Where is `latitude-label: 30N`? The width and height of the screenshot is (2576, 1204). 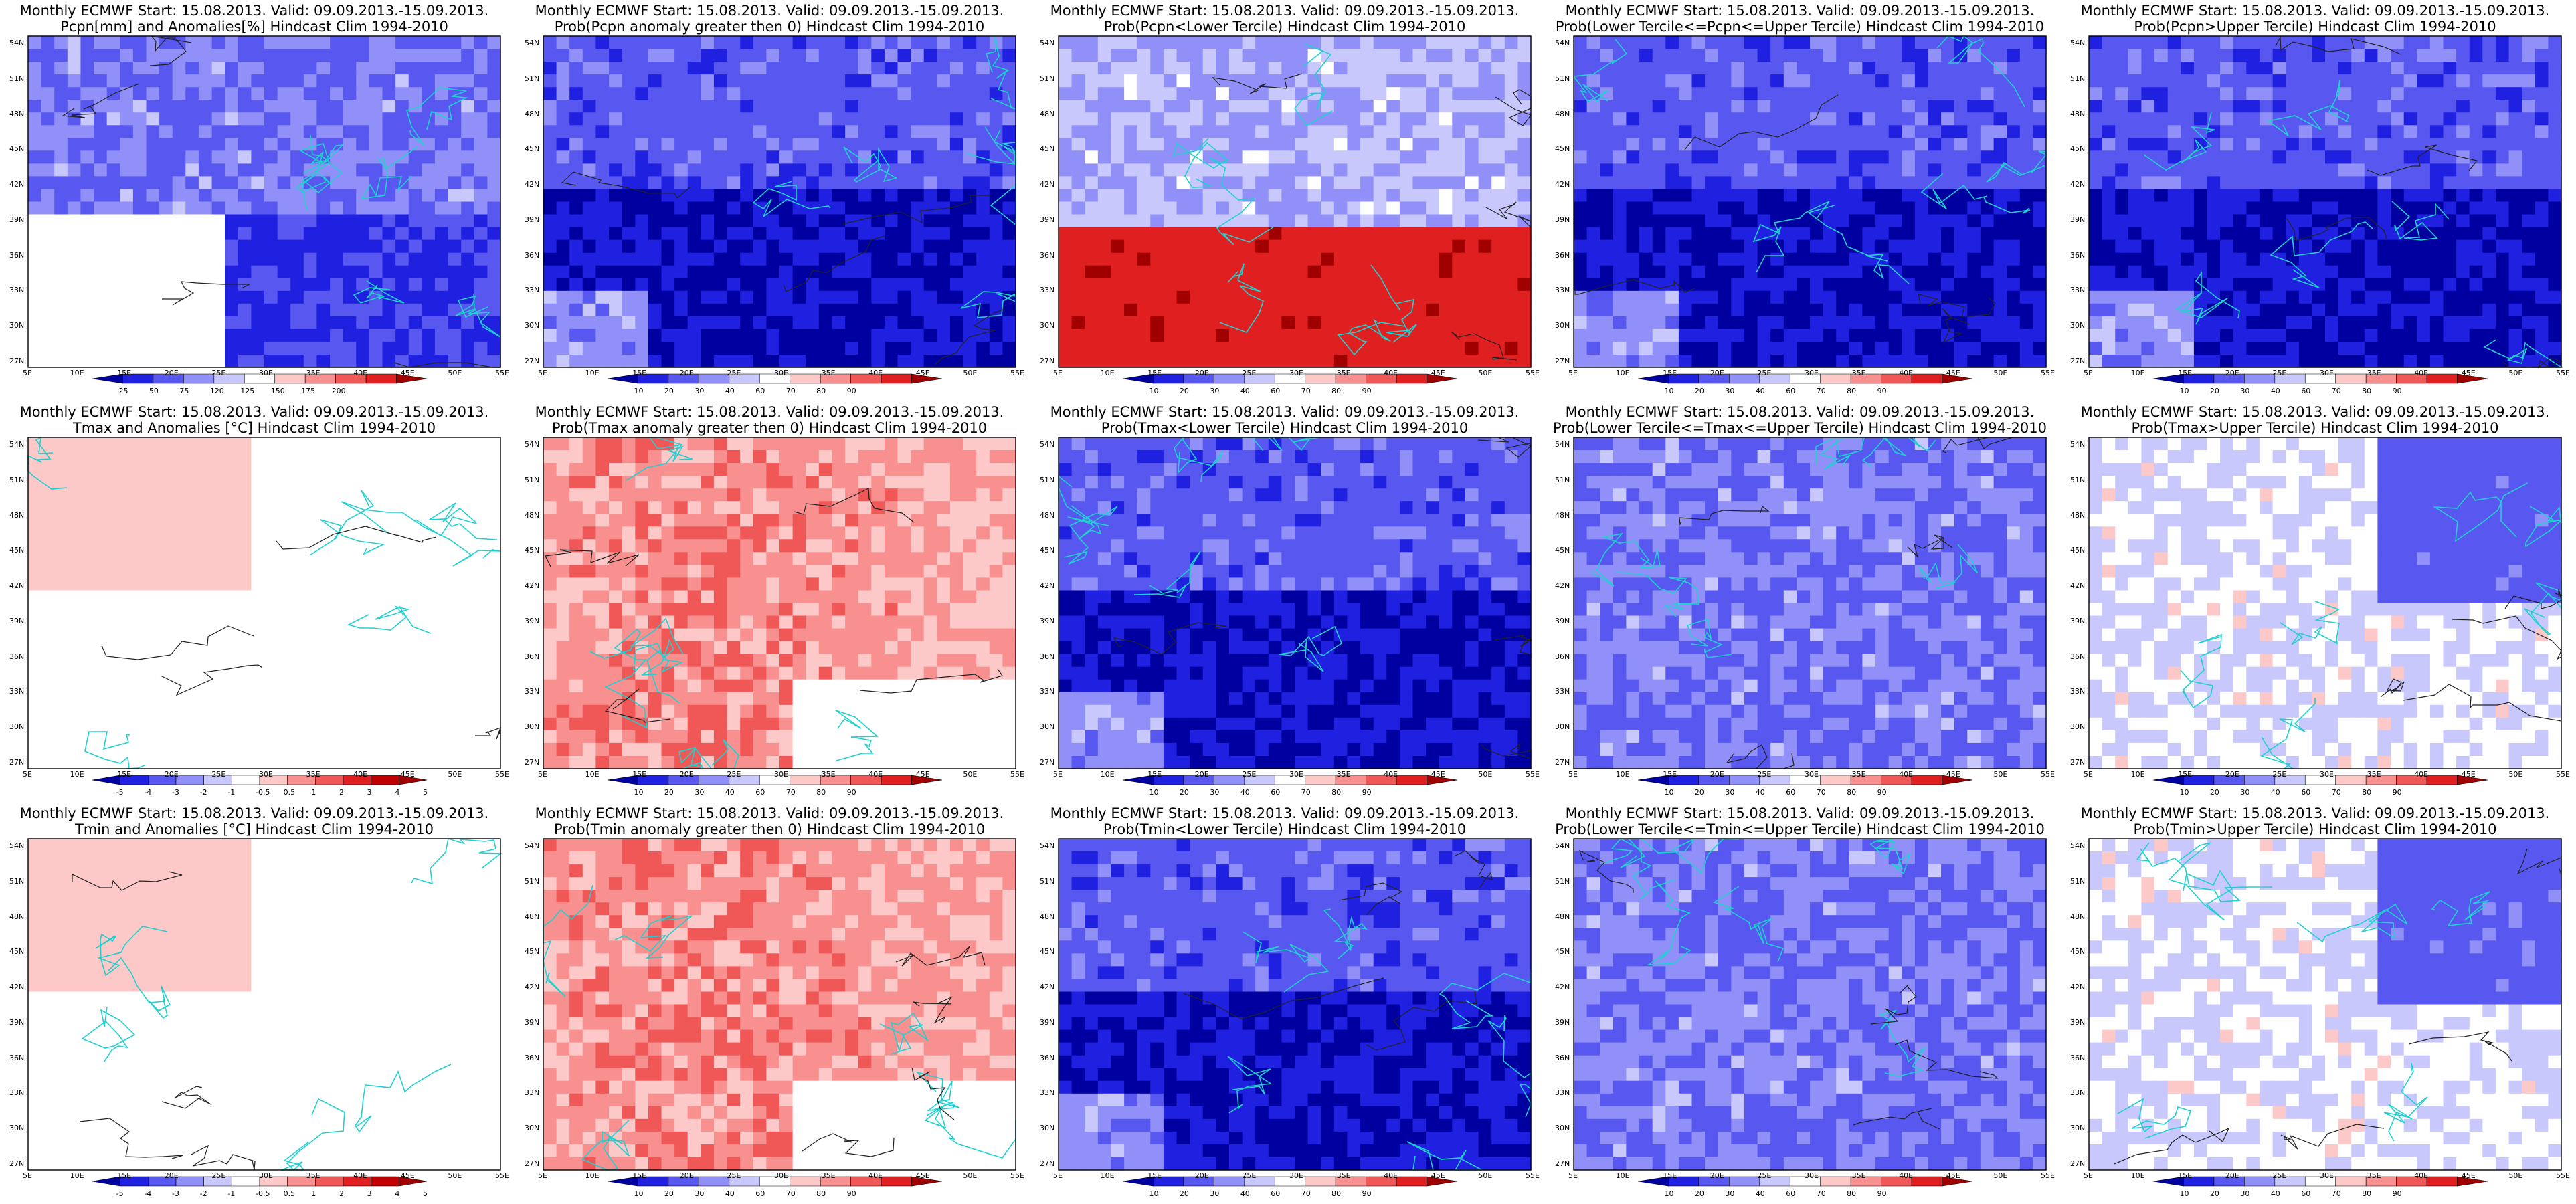 latitude-label: 30N is located at coordinates (1562, 325).